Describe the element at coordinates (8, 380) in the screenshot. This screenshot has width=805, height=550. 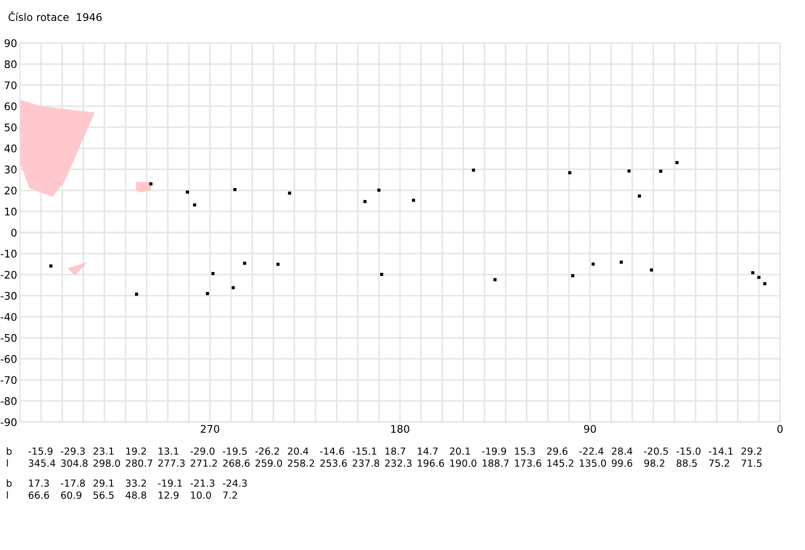
I see `y-tick-label: -70` at that location.